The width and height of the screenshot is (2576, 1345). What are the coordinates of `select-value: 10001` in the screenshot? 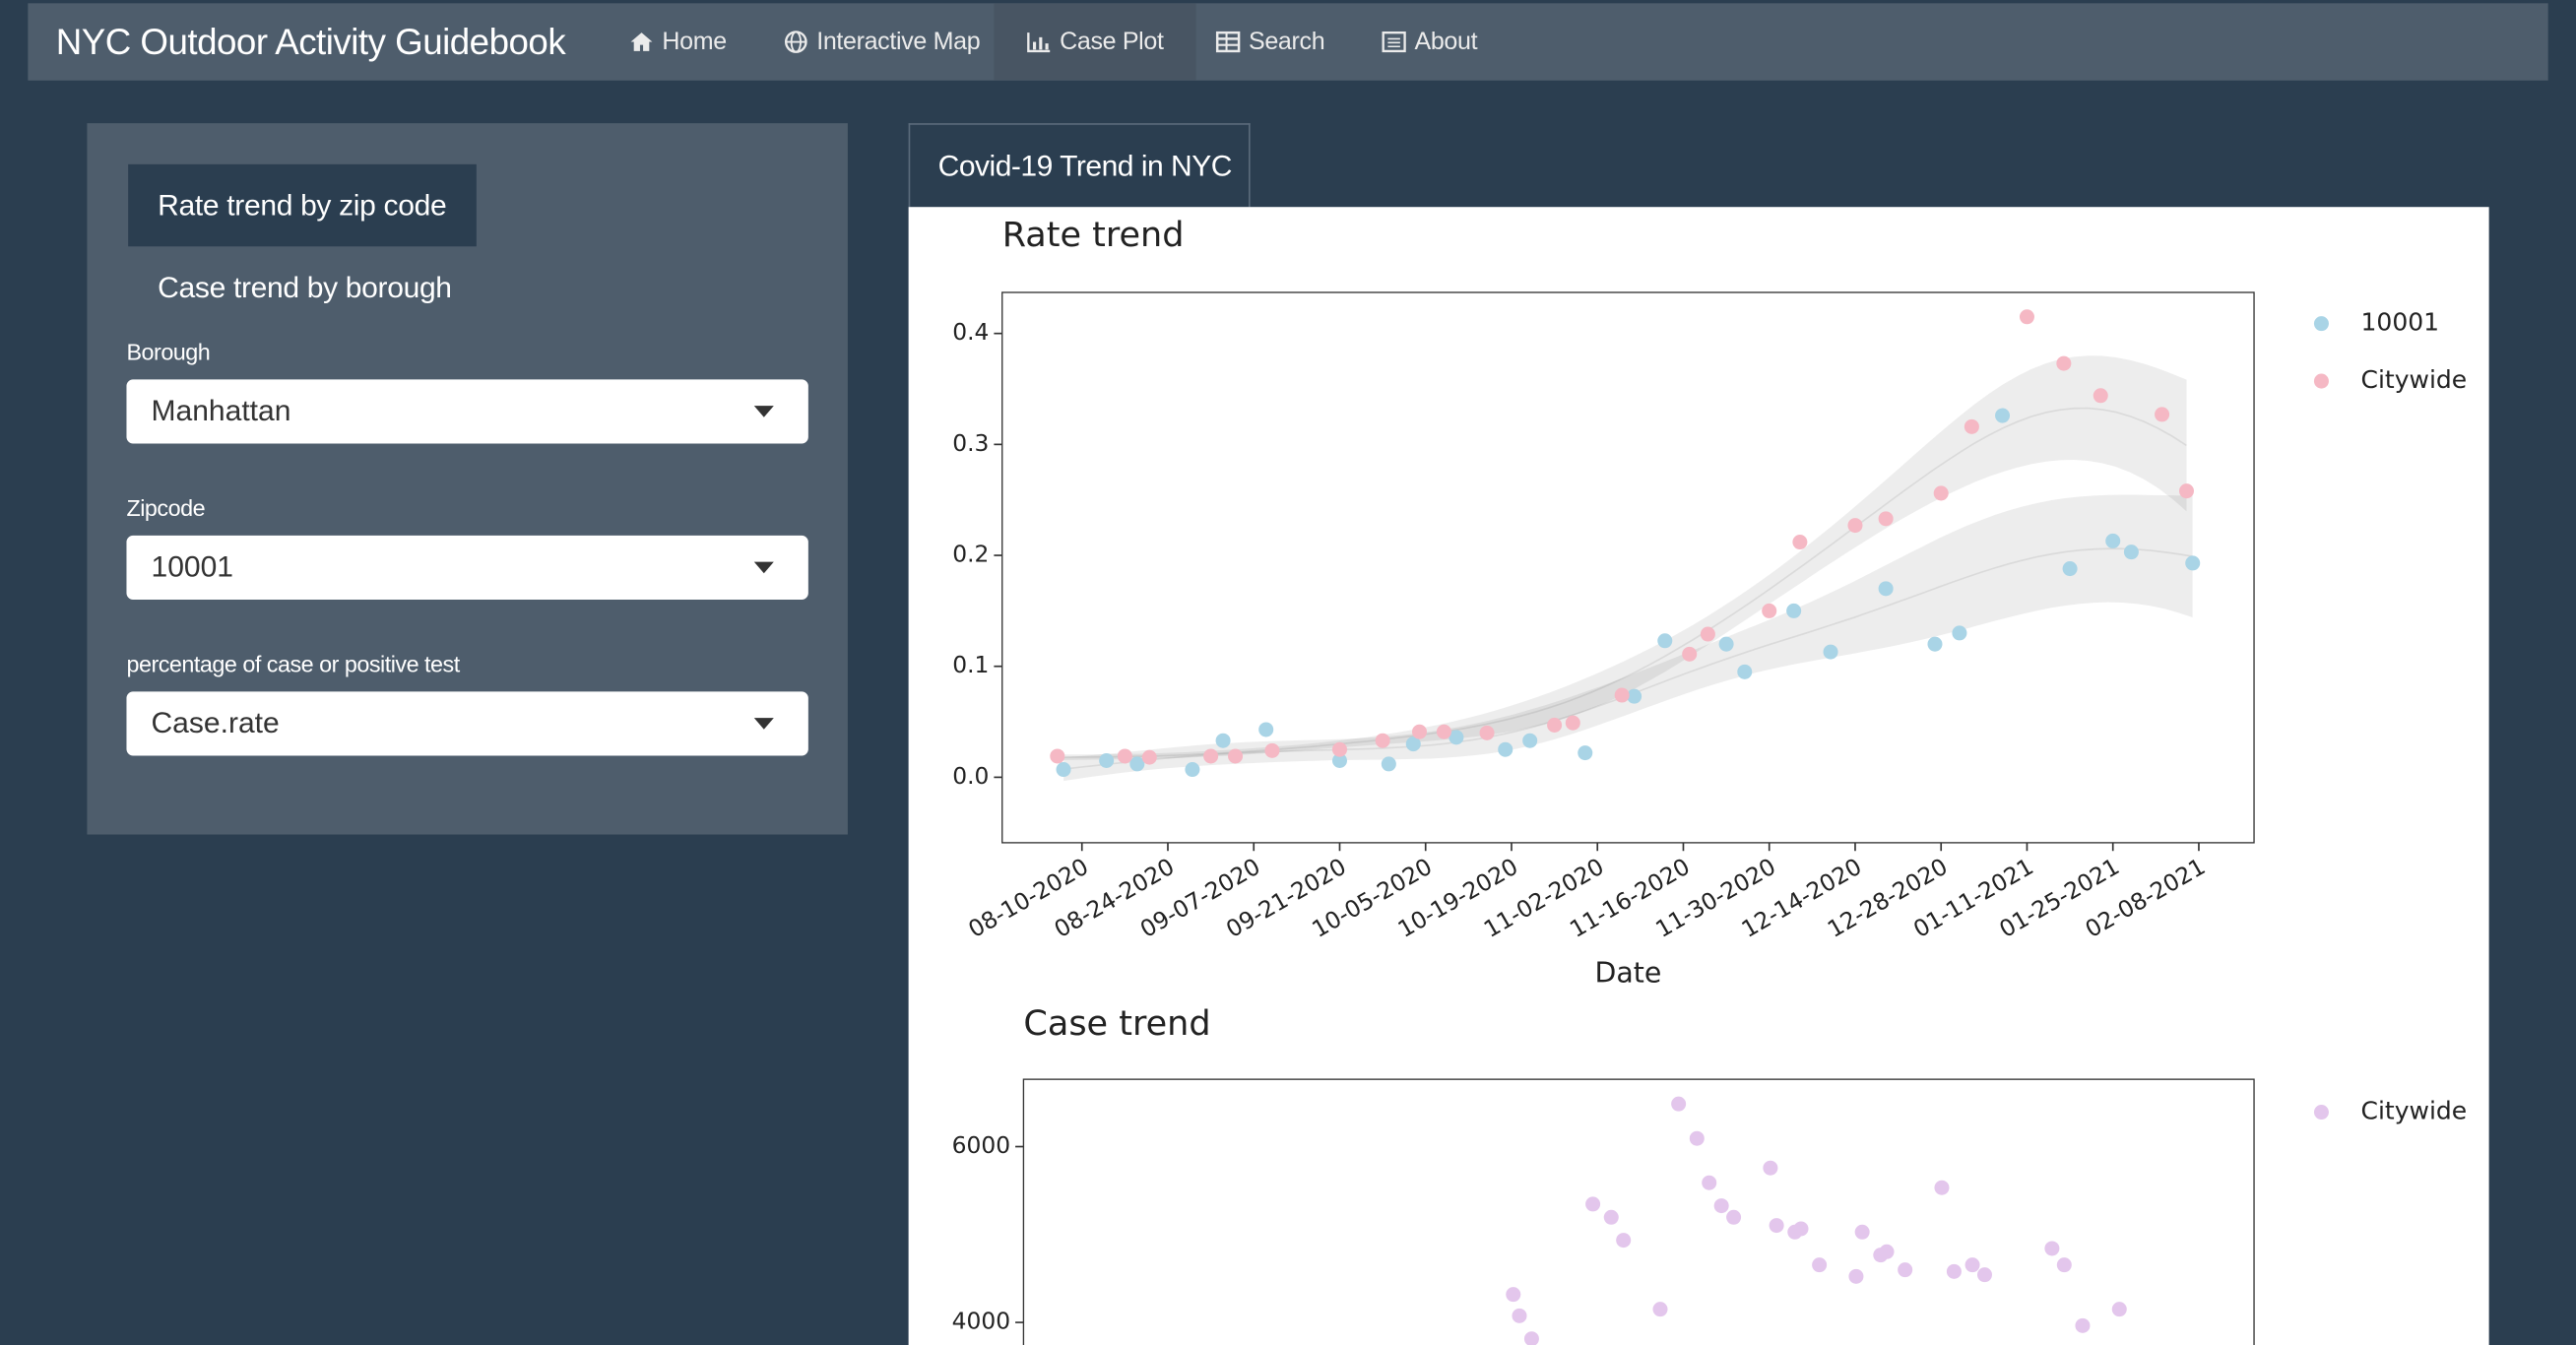 It's located at (192, 566).